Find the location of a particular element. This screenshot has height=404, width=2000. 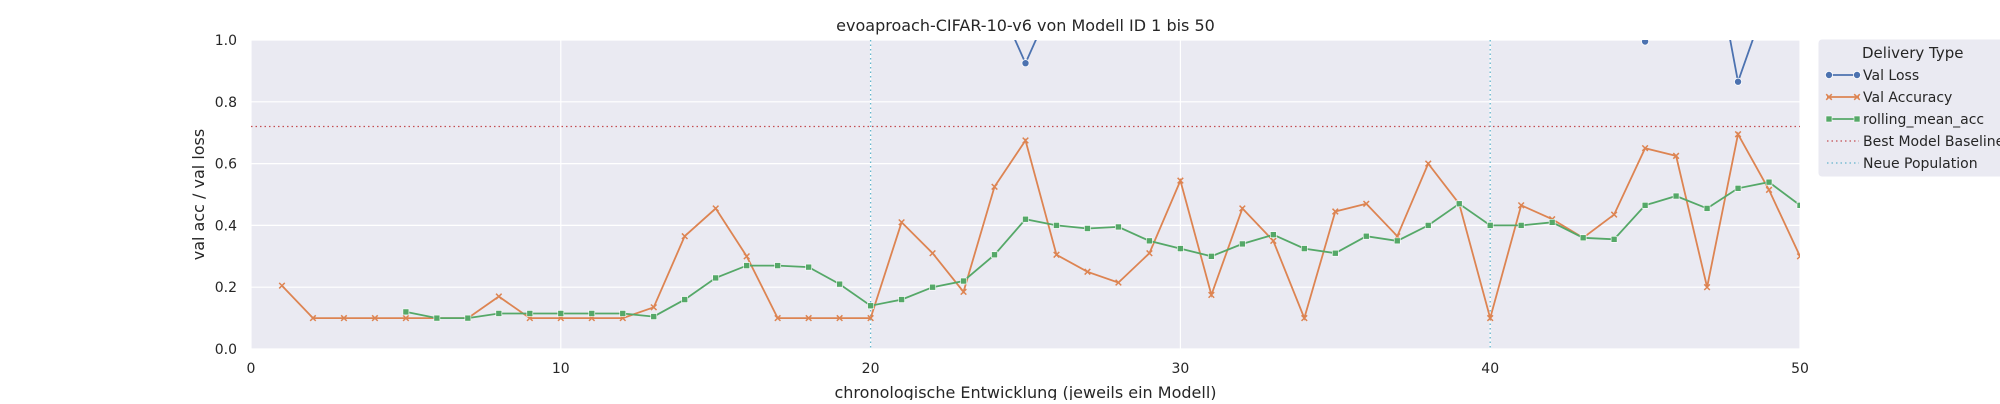

legend-entry-rolling-mean-acc: rolling_mean_acc is located at coordinates (1904, 120).